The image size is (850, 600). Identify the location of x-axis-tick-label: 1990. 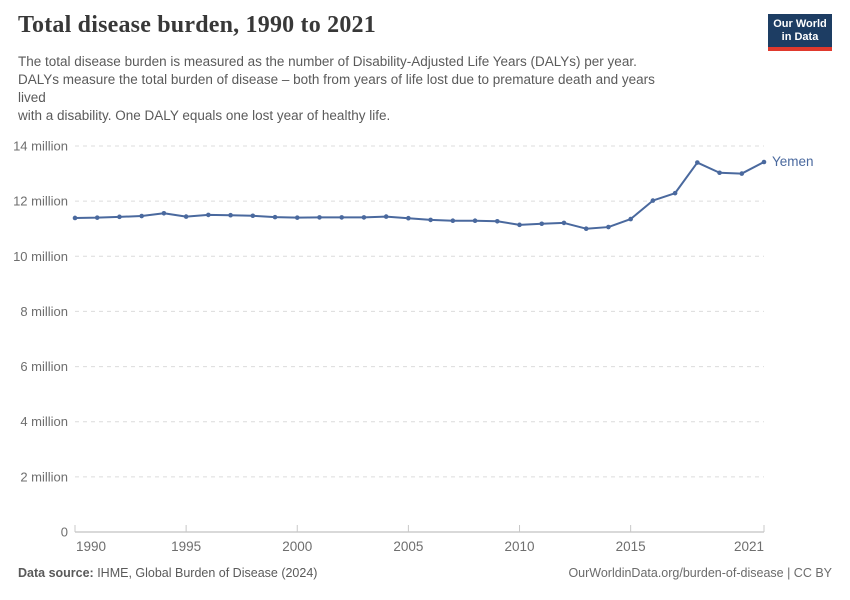
(91, 546).